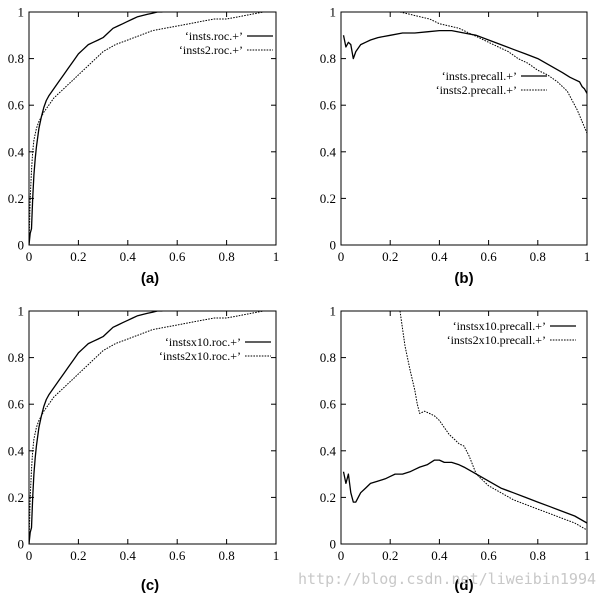 The width and height of the screenshot is (600, 599). What do you see at coordinates (499, 326) in the screenshot?
I see `legend-label: ‘instsx10.precall.+’` at bounding box center [499, 326].